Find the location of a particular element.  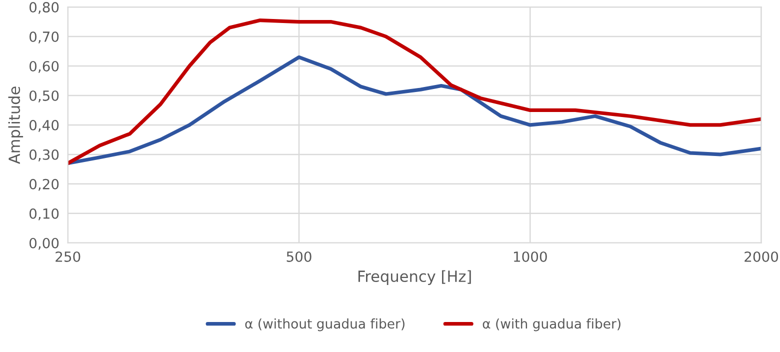

y-tick-label: 0,40 is located at coordinates (44, 126).